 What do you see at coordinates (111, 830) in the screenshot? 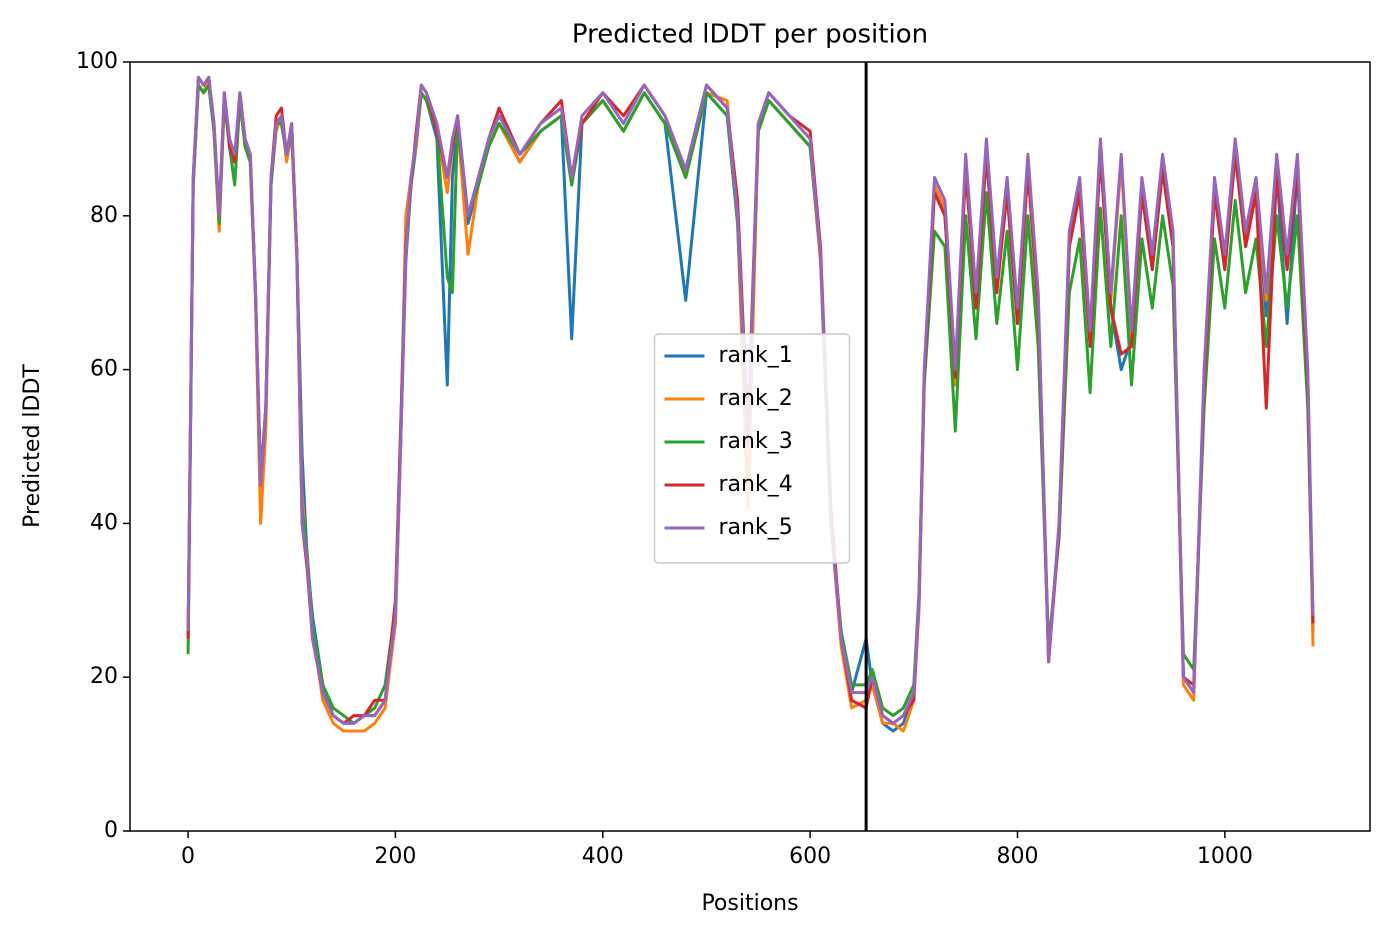
I see `y-tick-label: 0` at bounding box center [111, 830].